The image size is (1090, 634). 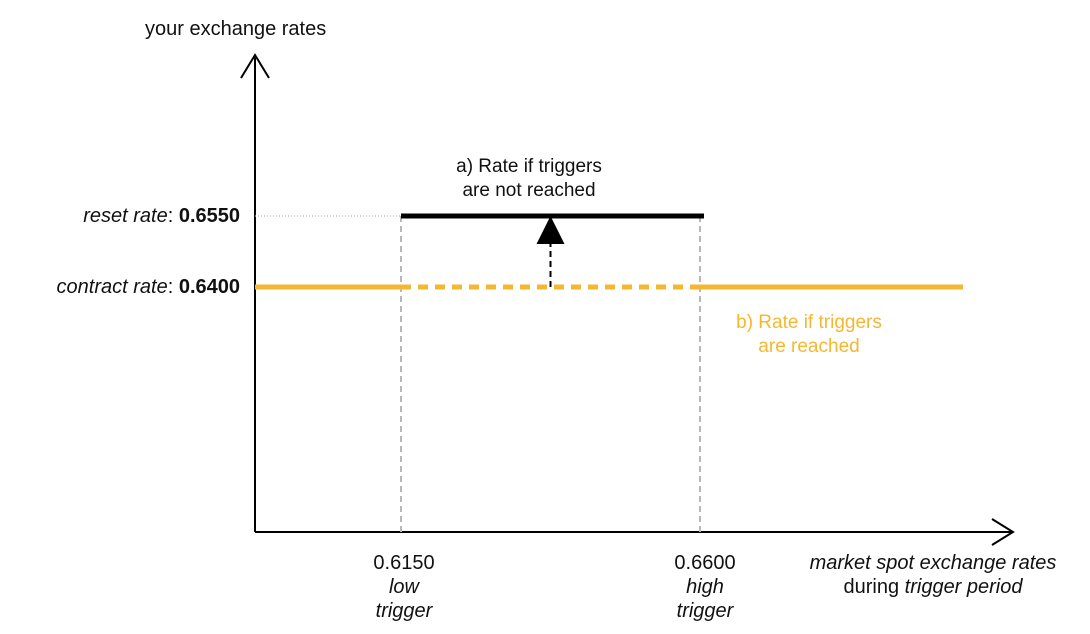 I want to click on contract-rate-name: contract rate, so click(x=112, y=287).